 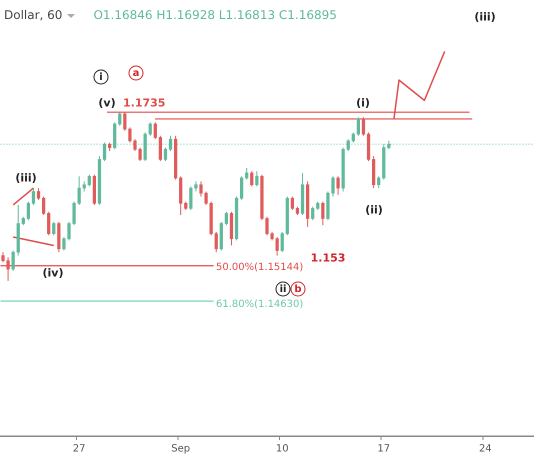 I want to click on x-tick-label: 17, so click(x=383, y=449).